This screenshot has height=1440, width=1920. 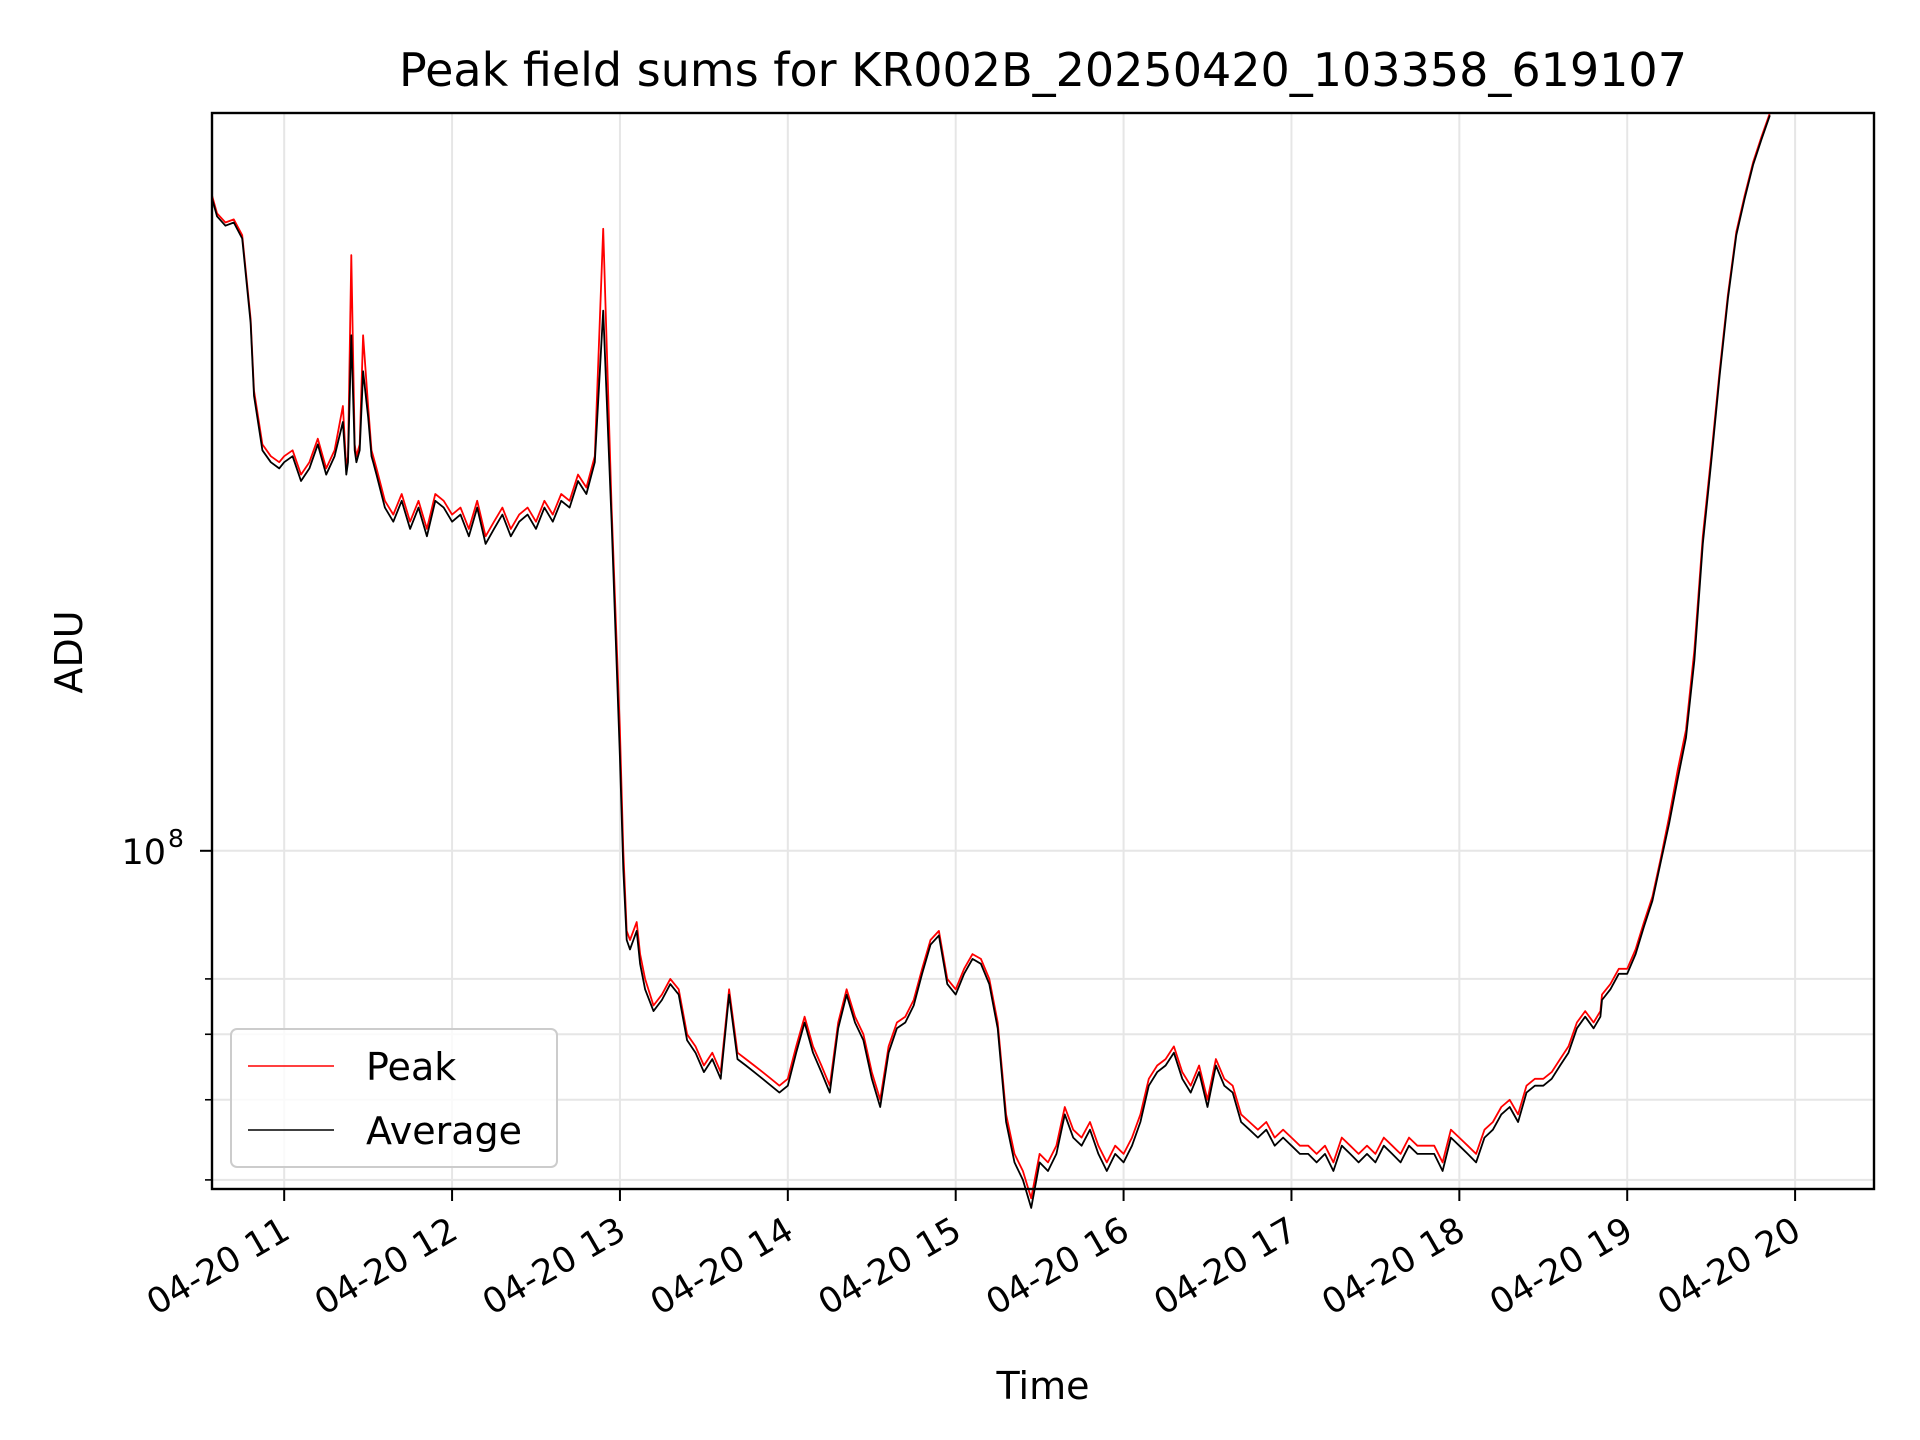 What do you see at coordinates (176, 838) in the screenshot?
I see `y-tick-exponent: 8` at bounding box center [176, 838].